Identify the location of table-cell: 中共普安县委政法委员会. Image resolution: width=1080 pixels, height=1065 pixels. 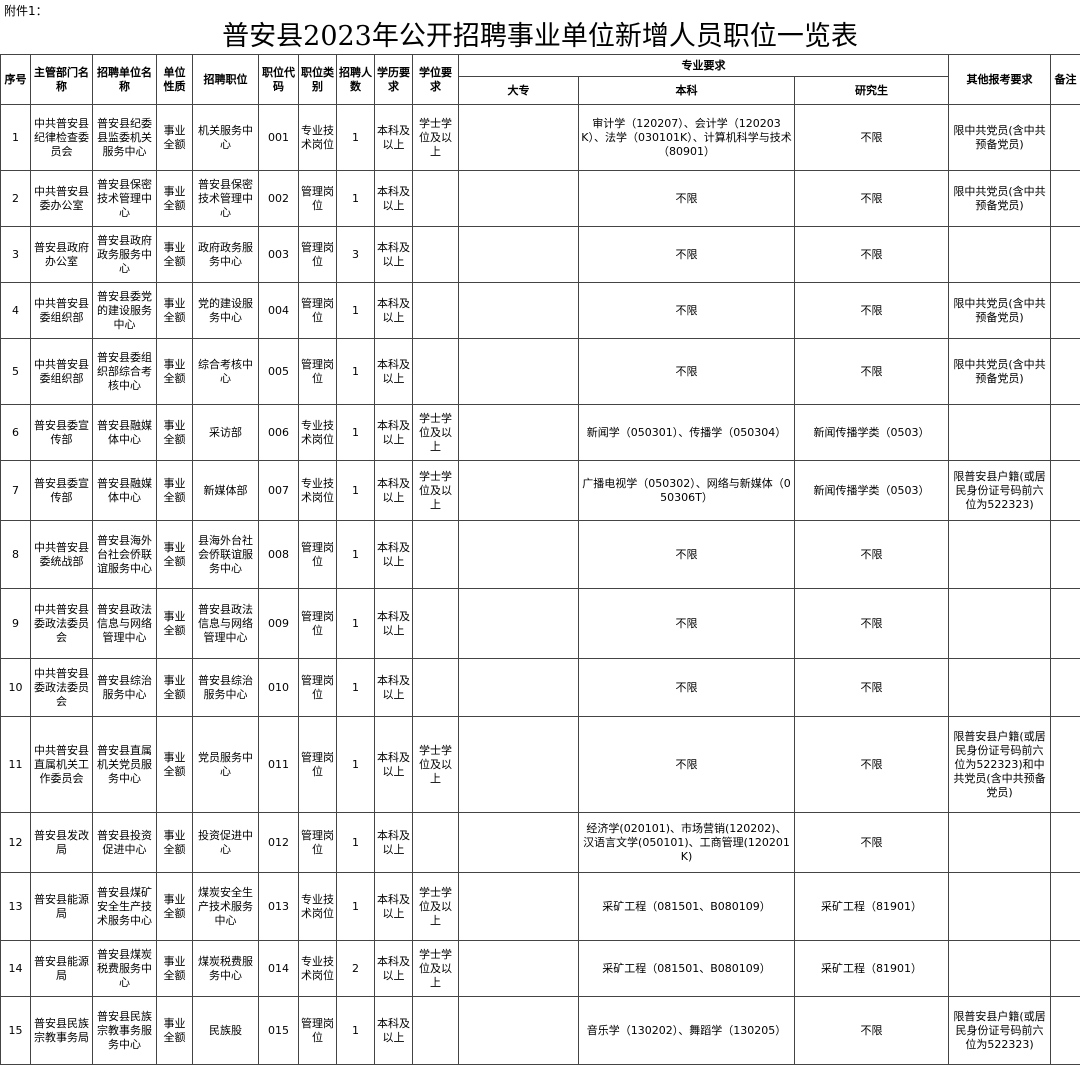
(62, 688).